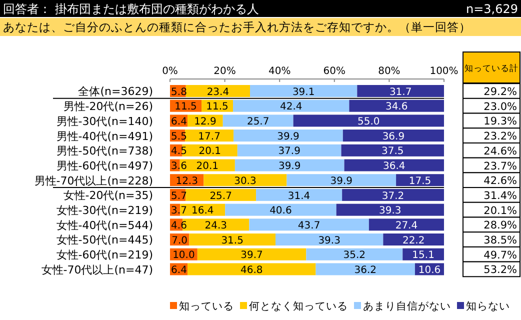  Describe the element at coordinates (501, 210) in the screenshot. I see `text: 20.1%` at that location.